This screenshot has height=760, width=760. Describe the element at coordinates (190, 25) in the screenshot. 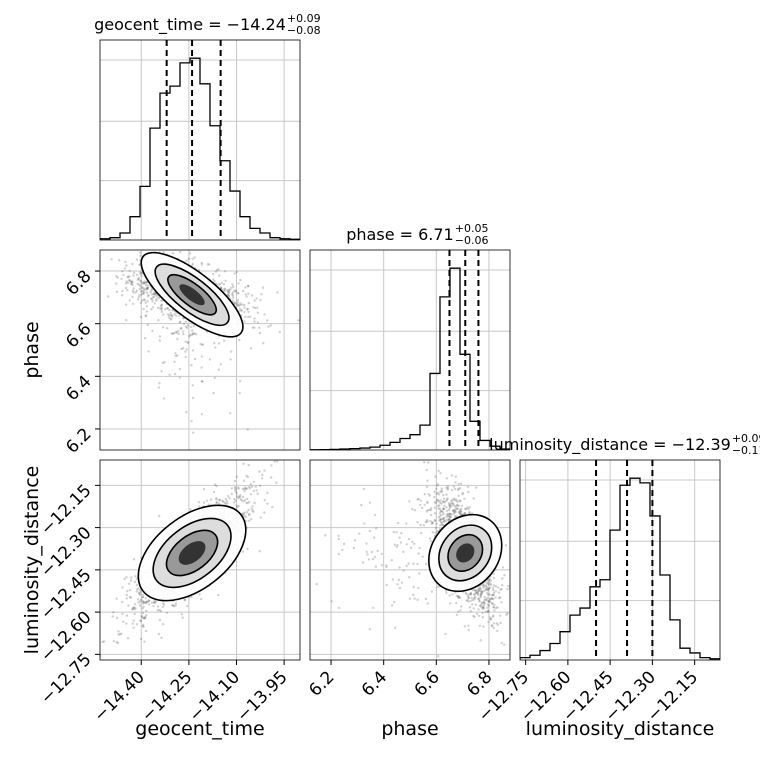

I see `title-geocent_time: geocent_time = −14.24` at that location.